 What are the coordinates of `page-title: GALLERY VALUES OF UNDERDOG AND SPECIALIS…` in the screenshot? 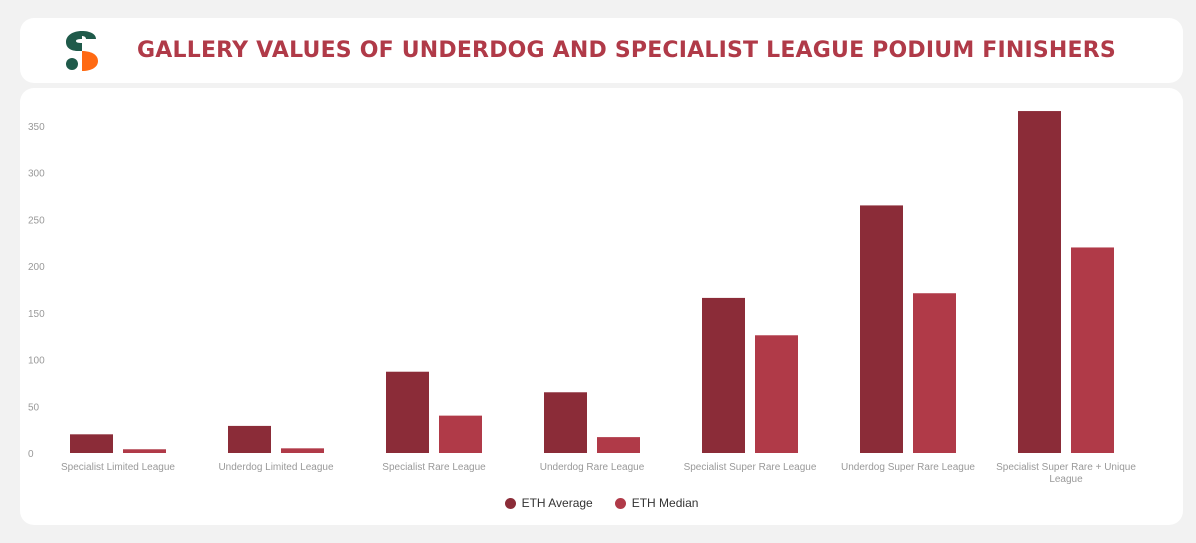 It's located at (626, 50).